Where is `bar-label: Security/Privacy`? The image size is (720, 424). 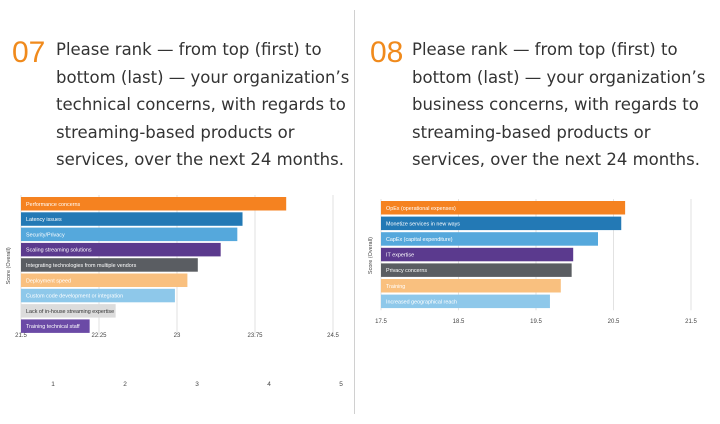
bar-label: Security/Privacy is located at coordinates (45, 235).